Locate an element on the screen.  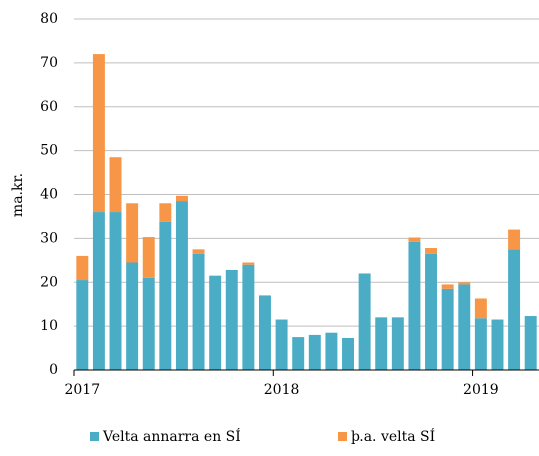
y-tick-label: 40 is located at coordinates (49, 195).